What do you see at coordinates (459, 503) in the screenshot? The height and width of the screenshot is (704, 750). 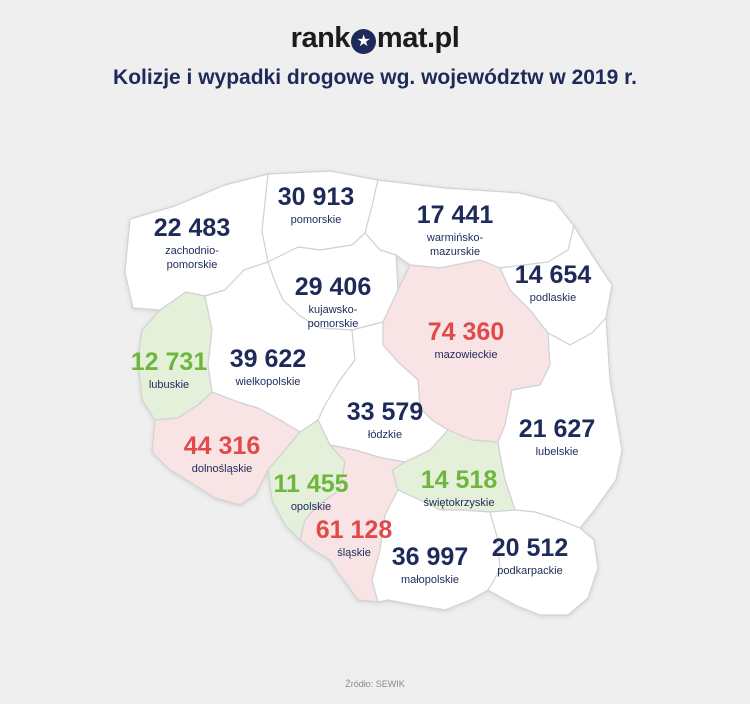 I see `region-name: świętokrzyskie` at bounding box center [459, 503].